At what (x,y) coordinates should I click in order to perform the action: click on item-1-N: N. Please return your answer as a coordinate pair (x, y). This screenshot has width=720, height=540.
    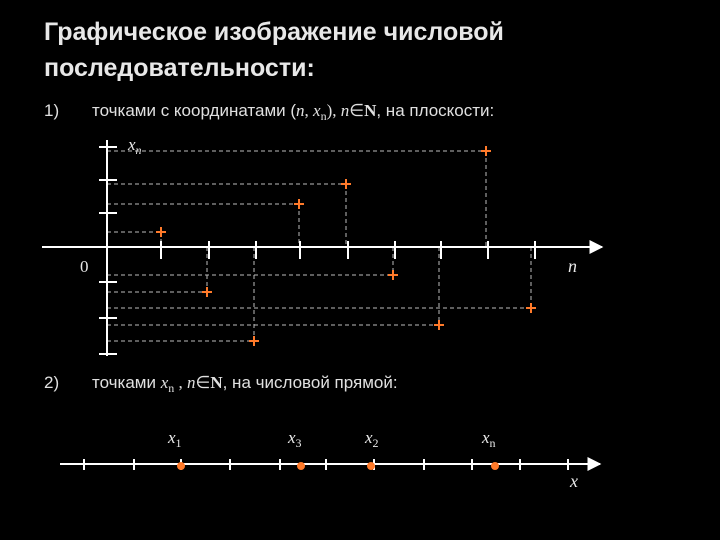
    Looking at the image, I should click on (370, 110).